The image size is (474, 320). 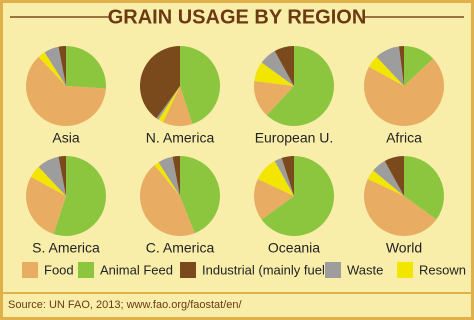 What do you see at coordinates (294, 248) in the screenshot?
I see `pie-label: Oceania` at bounding box center [294, 248].